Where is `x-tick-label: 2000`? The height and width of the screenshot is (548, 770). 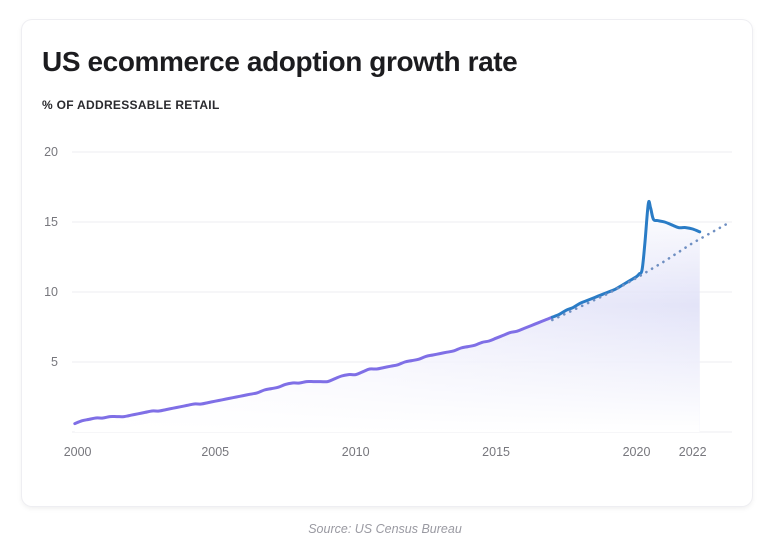
x-tick-label: 2000 is located at coordinates (78, 452).